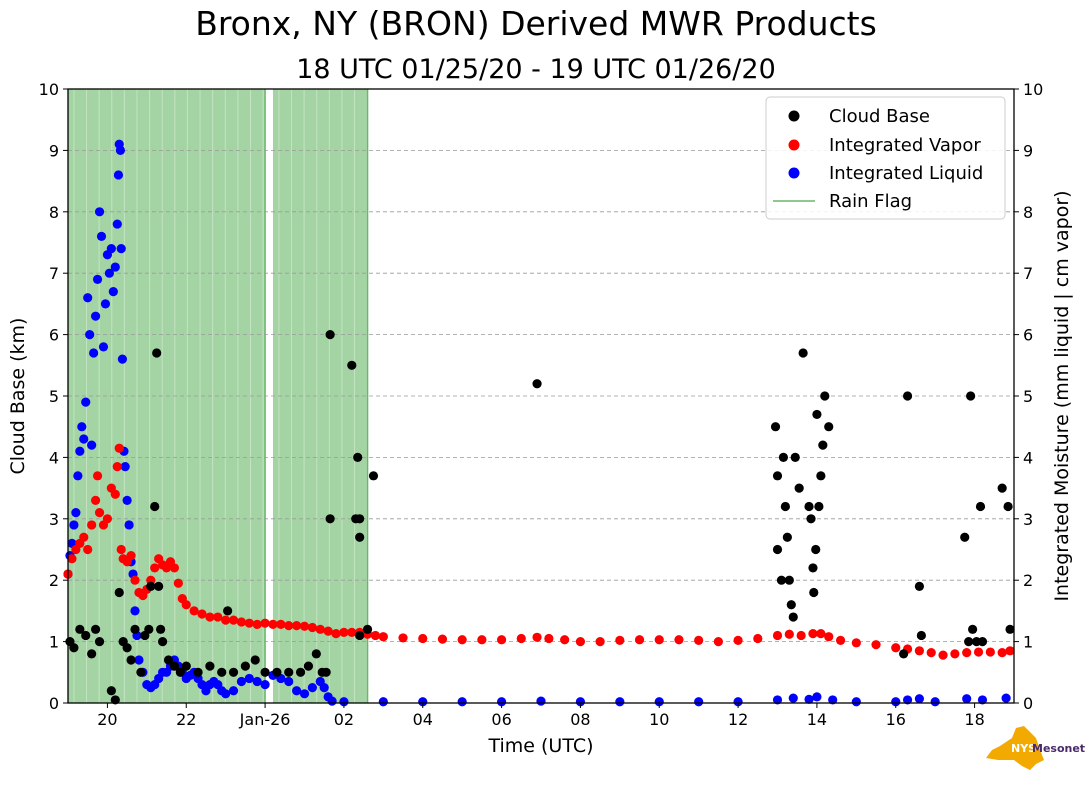 Image resolution: width=1089 pixels, height=804 pixels. I want to click on y-tick-label: 1, so click(54, 642).